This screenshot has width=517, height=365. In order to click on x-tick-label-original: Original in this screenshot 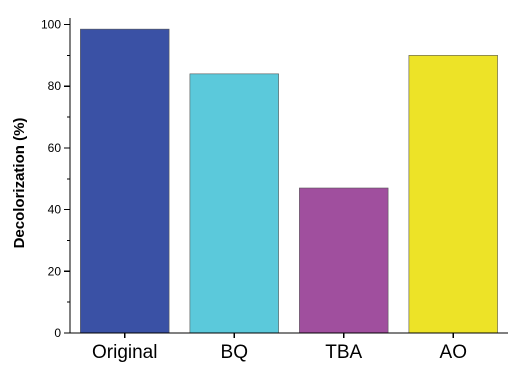, I will do `click(124, 352)`.